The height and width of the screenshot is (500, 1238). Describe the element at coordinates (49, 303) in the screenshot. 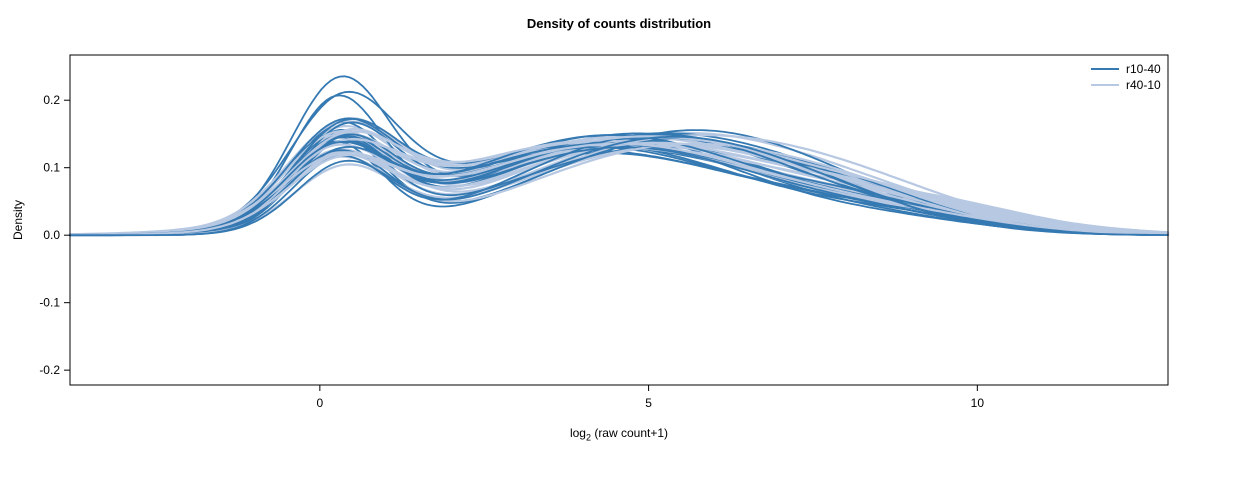

I see `y-tick-label: -0.1` at that location.